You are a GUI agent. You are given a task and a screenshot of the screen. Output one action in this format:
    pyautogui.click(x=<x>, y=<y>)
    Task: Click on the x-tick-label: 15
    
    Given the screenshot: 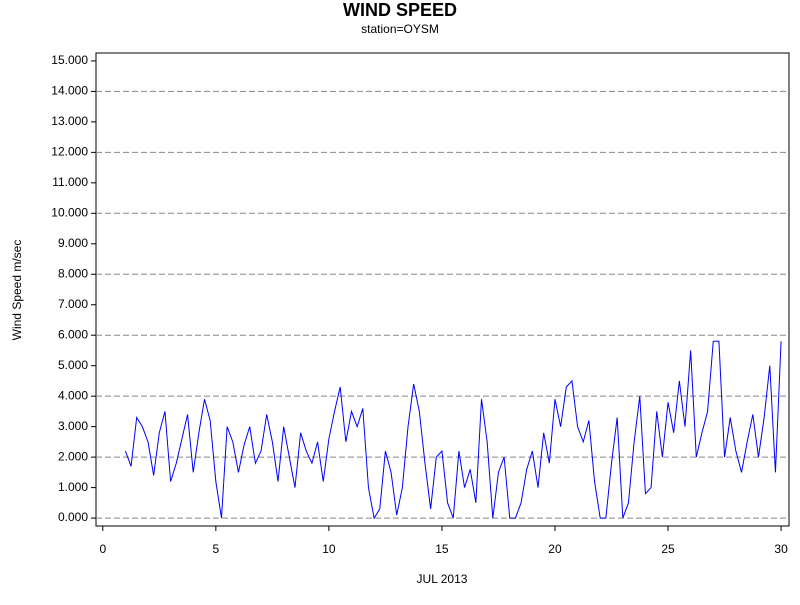 What is the action you would take?
    pyautogui.click(x=442, y=549)
    